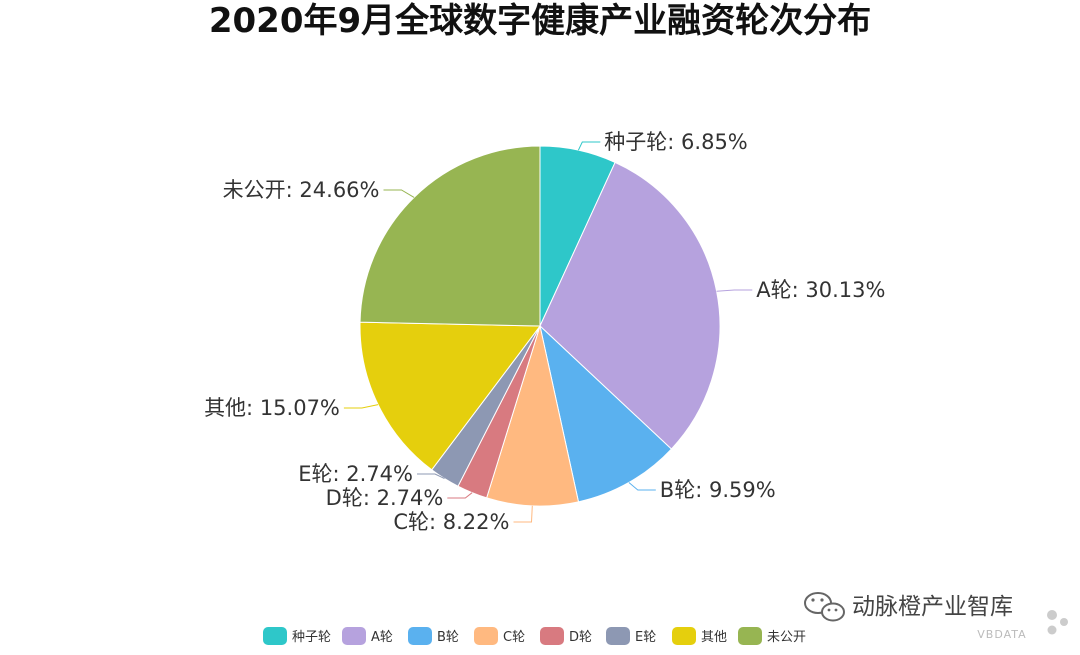 The width and height of the screenshot is (1080, 655). What do you see at coordinates (1057, 622) in the screenshot?
I see `watermark-logo-icon` at bounding box center [1057, 622].